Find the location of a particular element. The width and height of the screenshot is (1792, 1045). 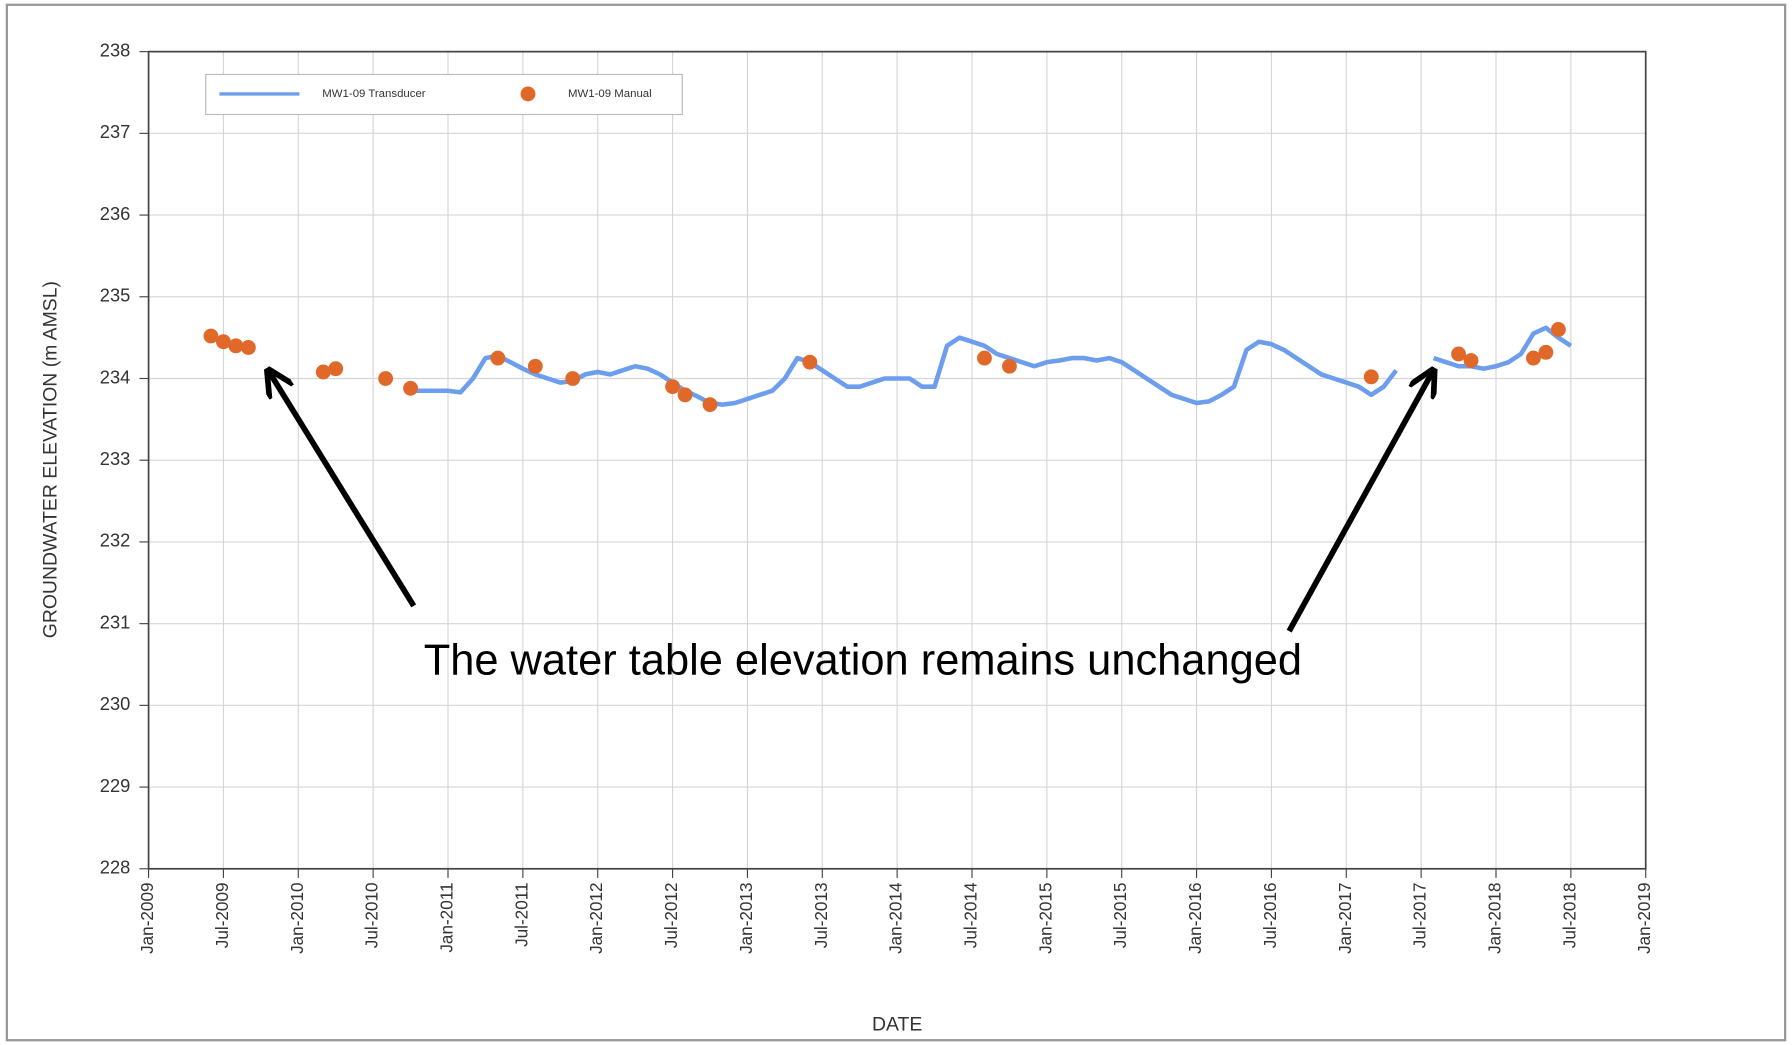

x-tick-label: Jan-2018 is located at coordinates (1495, 918).